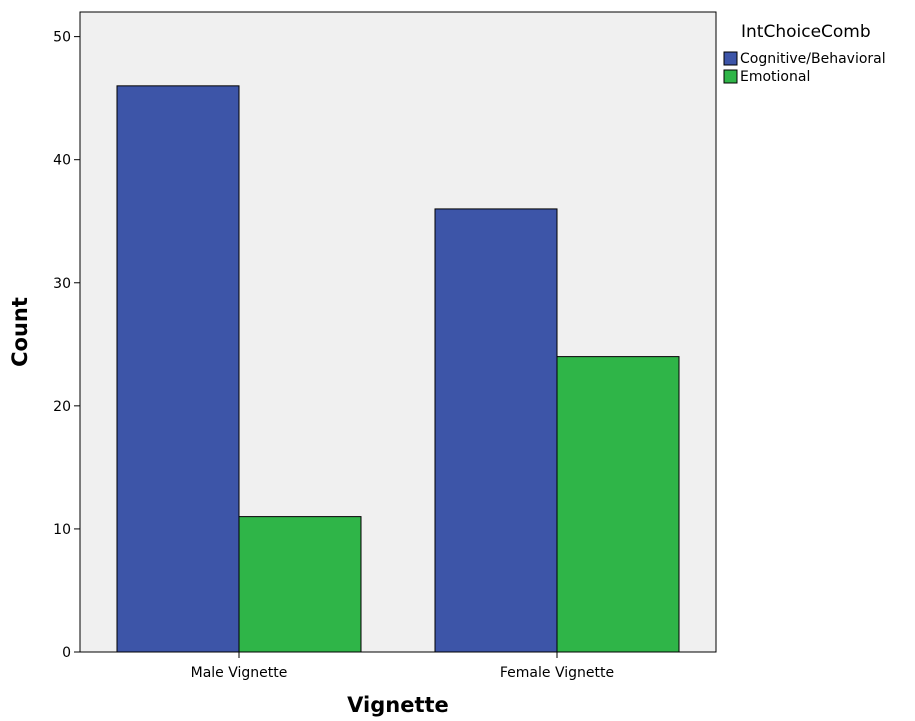 Image resolution: width=915 pixels, height=721 pixels. I want to click on y-tick-label-20: 20, so click(62, 407).